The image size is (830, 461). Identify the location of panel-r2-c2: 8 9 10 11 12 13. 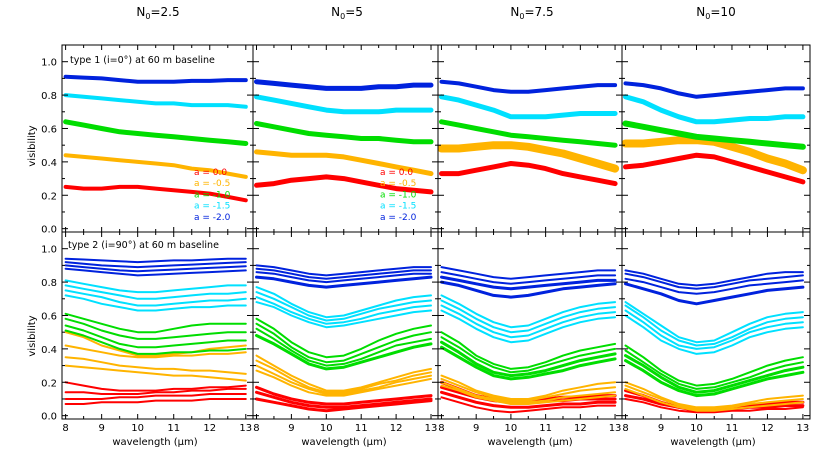
(345, 332).